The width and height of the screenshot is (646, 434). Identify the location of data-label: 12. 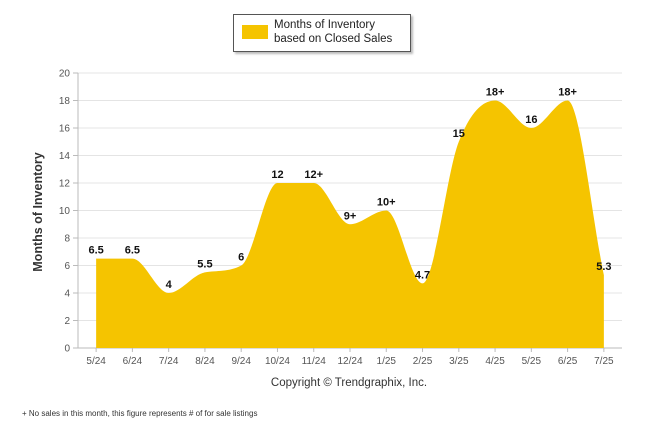
(277, 175).